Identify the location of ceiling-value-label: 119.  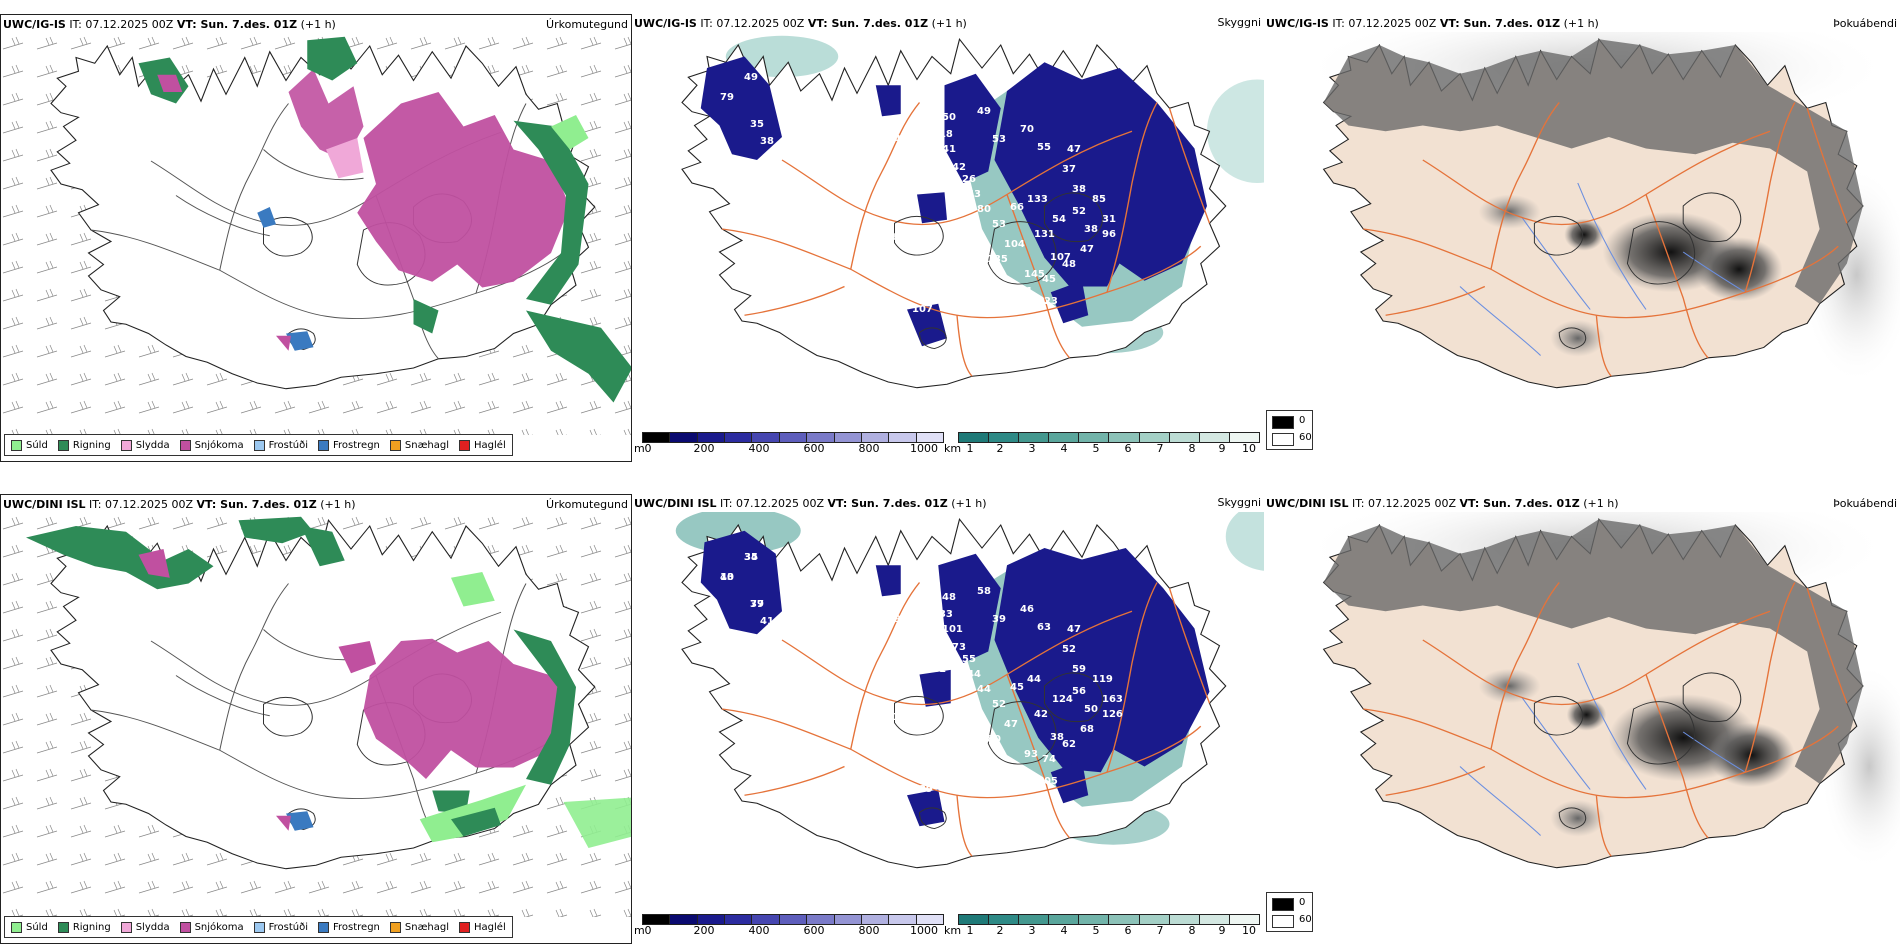
(1102, 679).